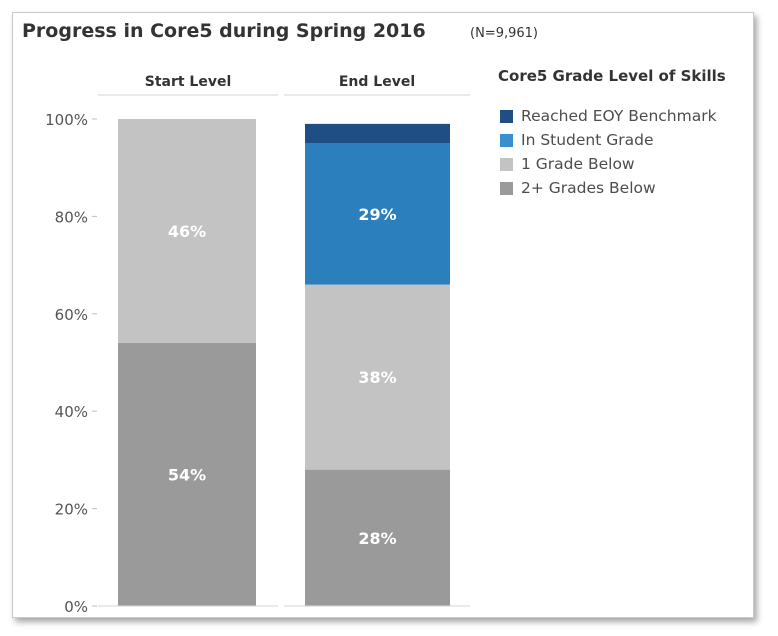 The image size is (778, 636). I want to click on y-tick-label: 20%, so click(71, 510).